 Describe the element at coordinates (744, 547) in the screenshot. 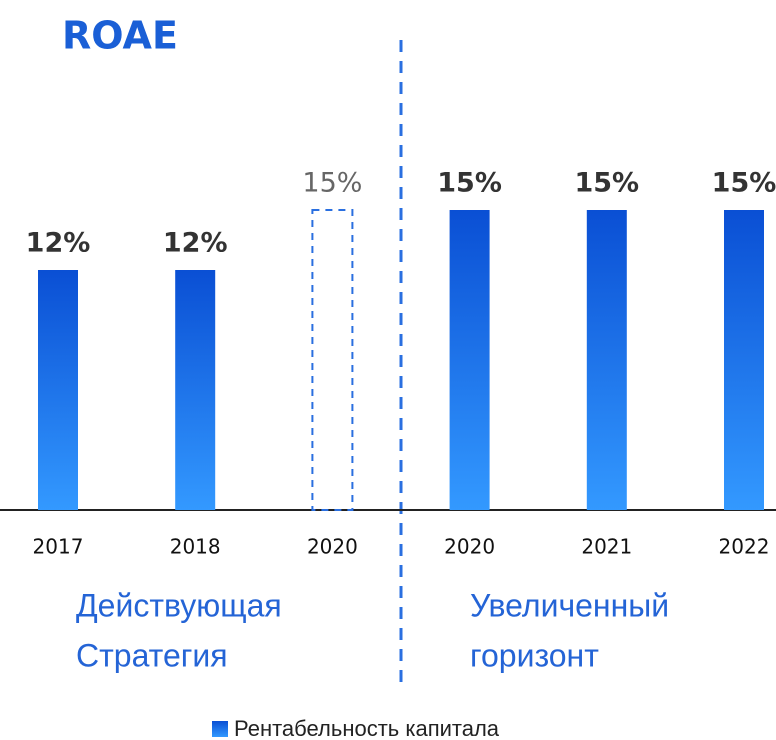

I see `x-tick-label: 2022` at that location.